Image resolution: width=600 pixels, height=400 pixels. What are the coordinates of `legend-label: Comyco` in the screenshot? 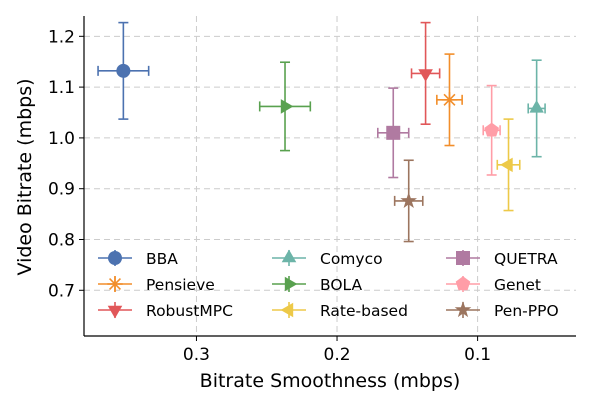 It's located at (351, 259).